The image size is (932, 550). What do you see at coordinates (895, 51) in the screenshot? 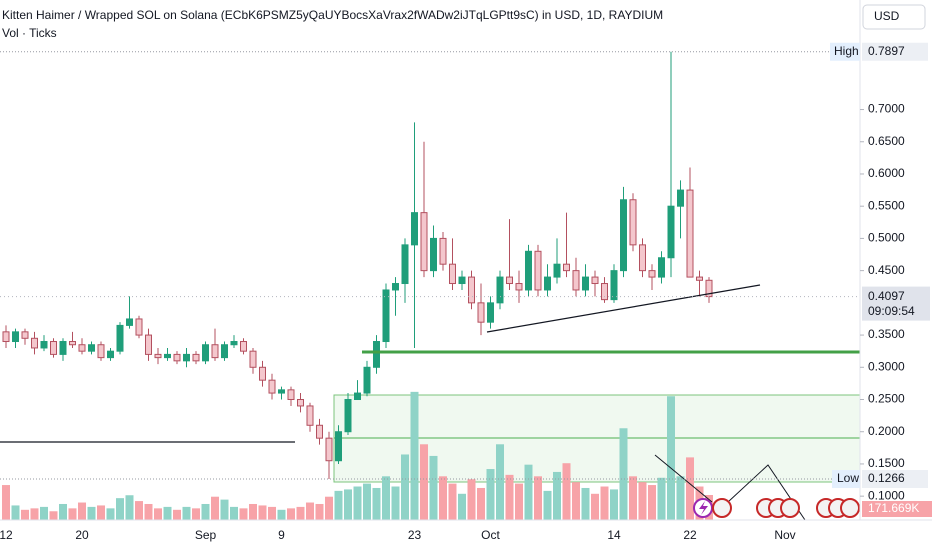
I see `high-value-box` at bounding box center [895, 51].